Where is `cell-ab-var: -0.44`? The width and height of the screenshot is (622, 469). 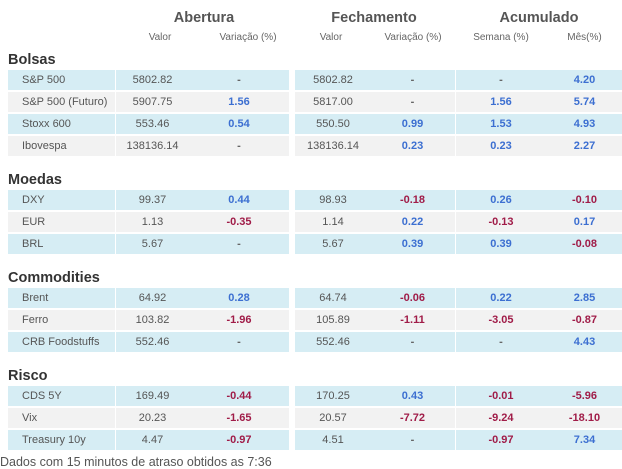 cell-ab-var: -0.44 is located at coordinates (239, 396).